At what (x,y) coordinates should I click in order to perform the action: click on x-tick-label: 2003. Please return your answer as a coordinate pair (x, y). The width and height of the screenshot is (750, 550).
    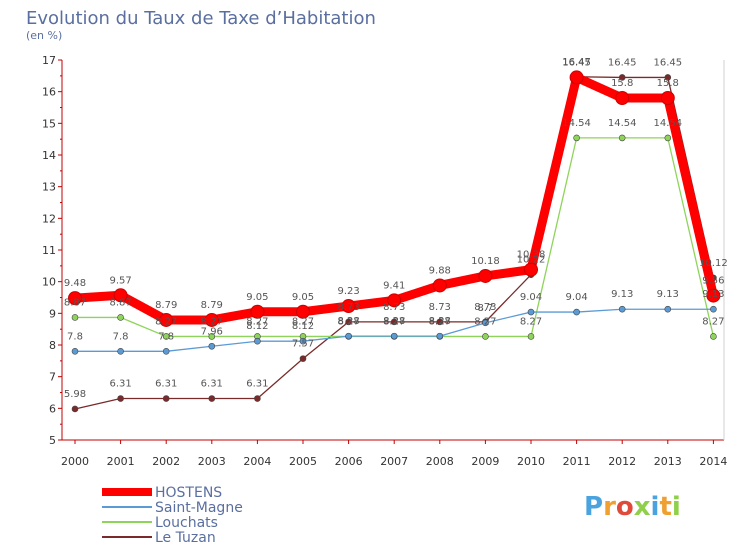
    Looking at the image, I should click on (212, 461).